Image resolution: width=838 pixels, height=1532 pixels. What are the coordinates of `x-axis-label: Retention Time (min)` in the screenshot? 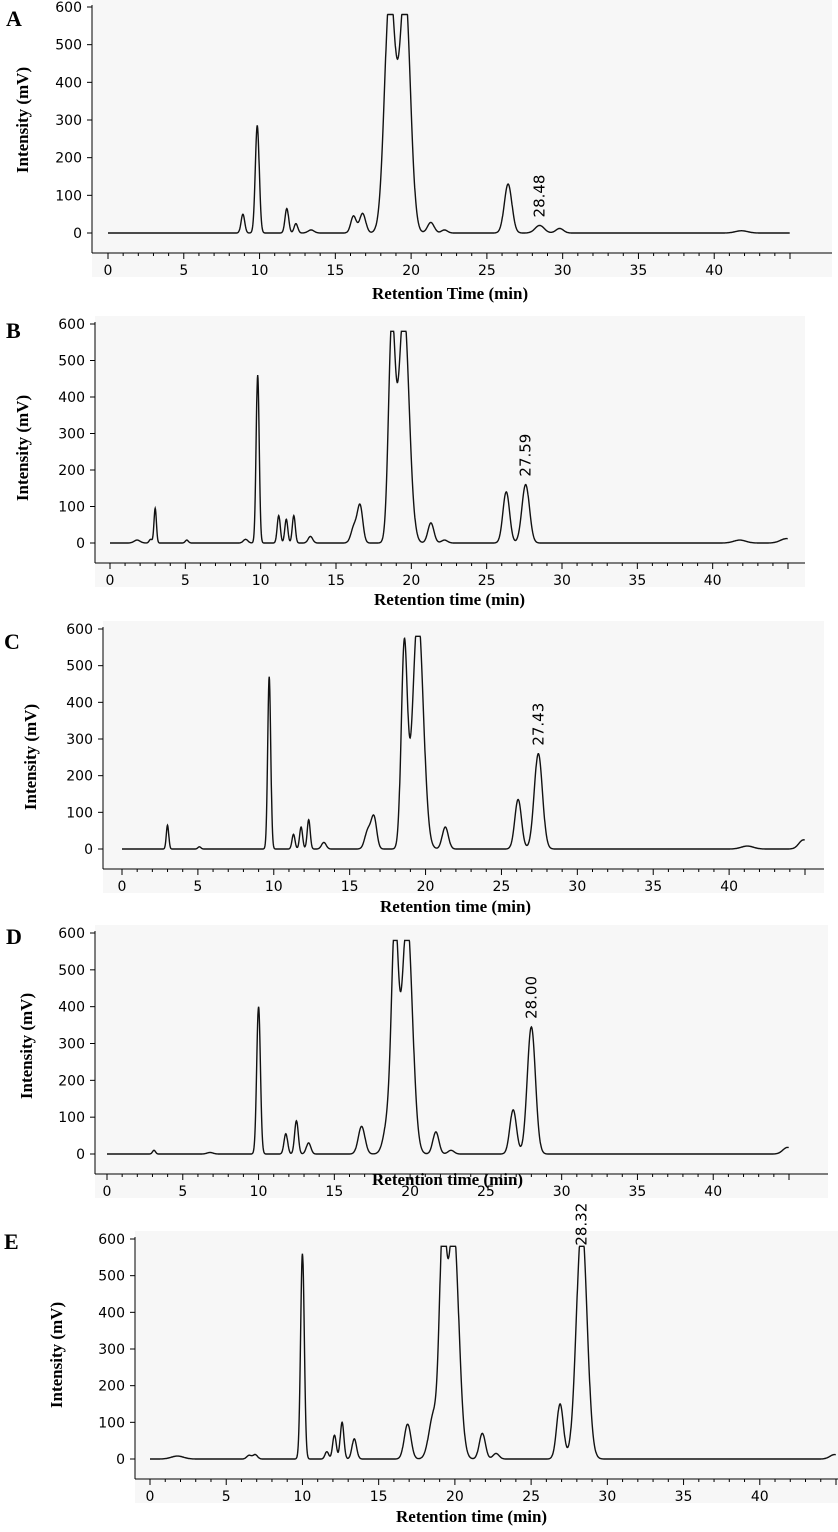 It's located at (450, 293).